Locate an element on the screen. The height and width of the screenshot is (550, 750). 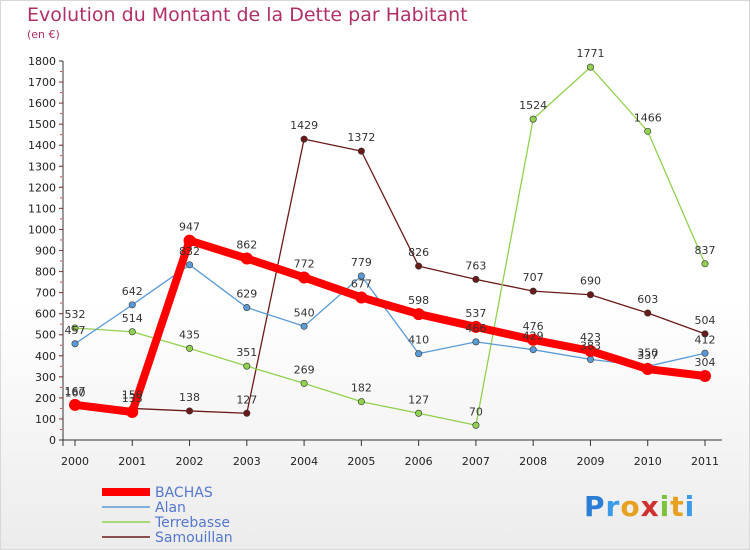
x-tick-label: 2009 is located at coordinates (590, 461).